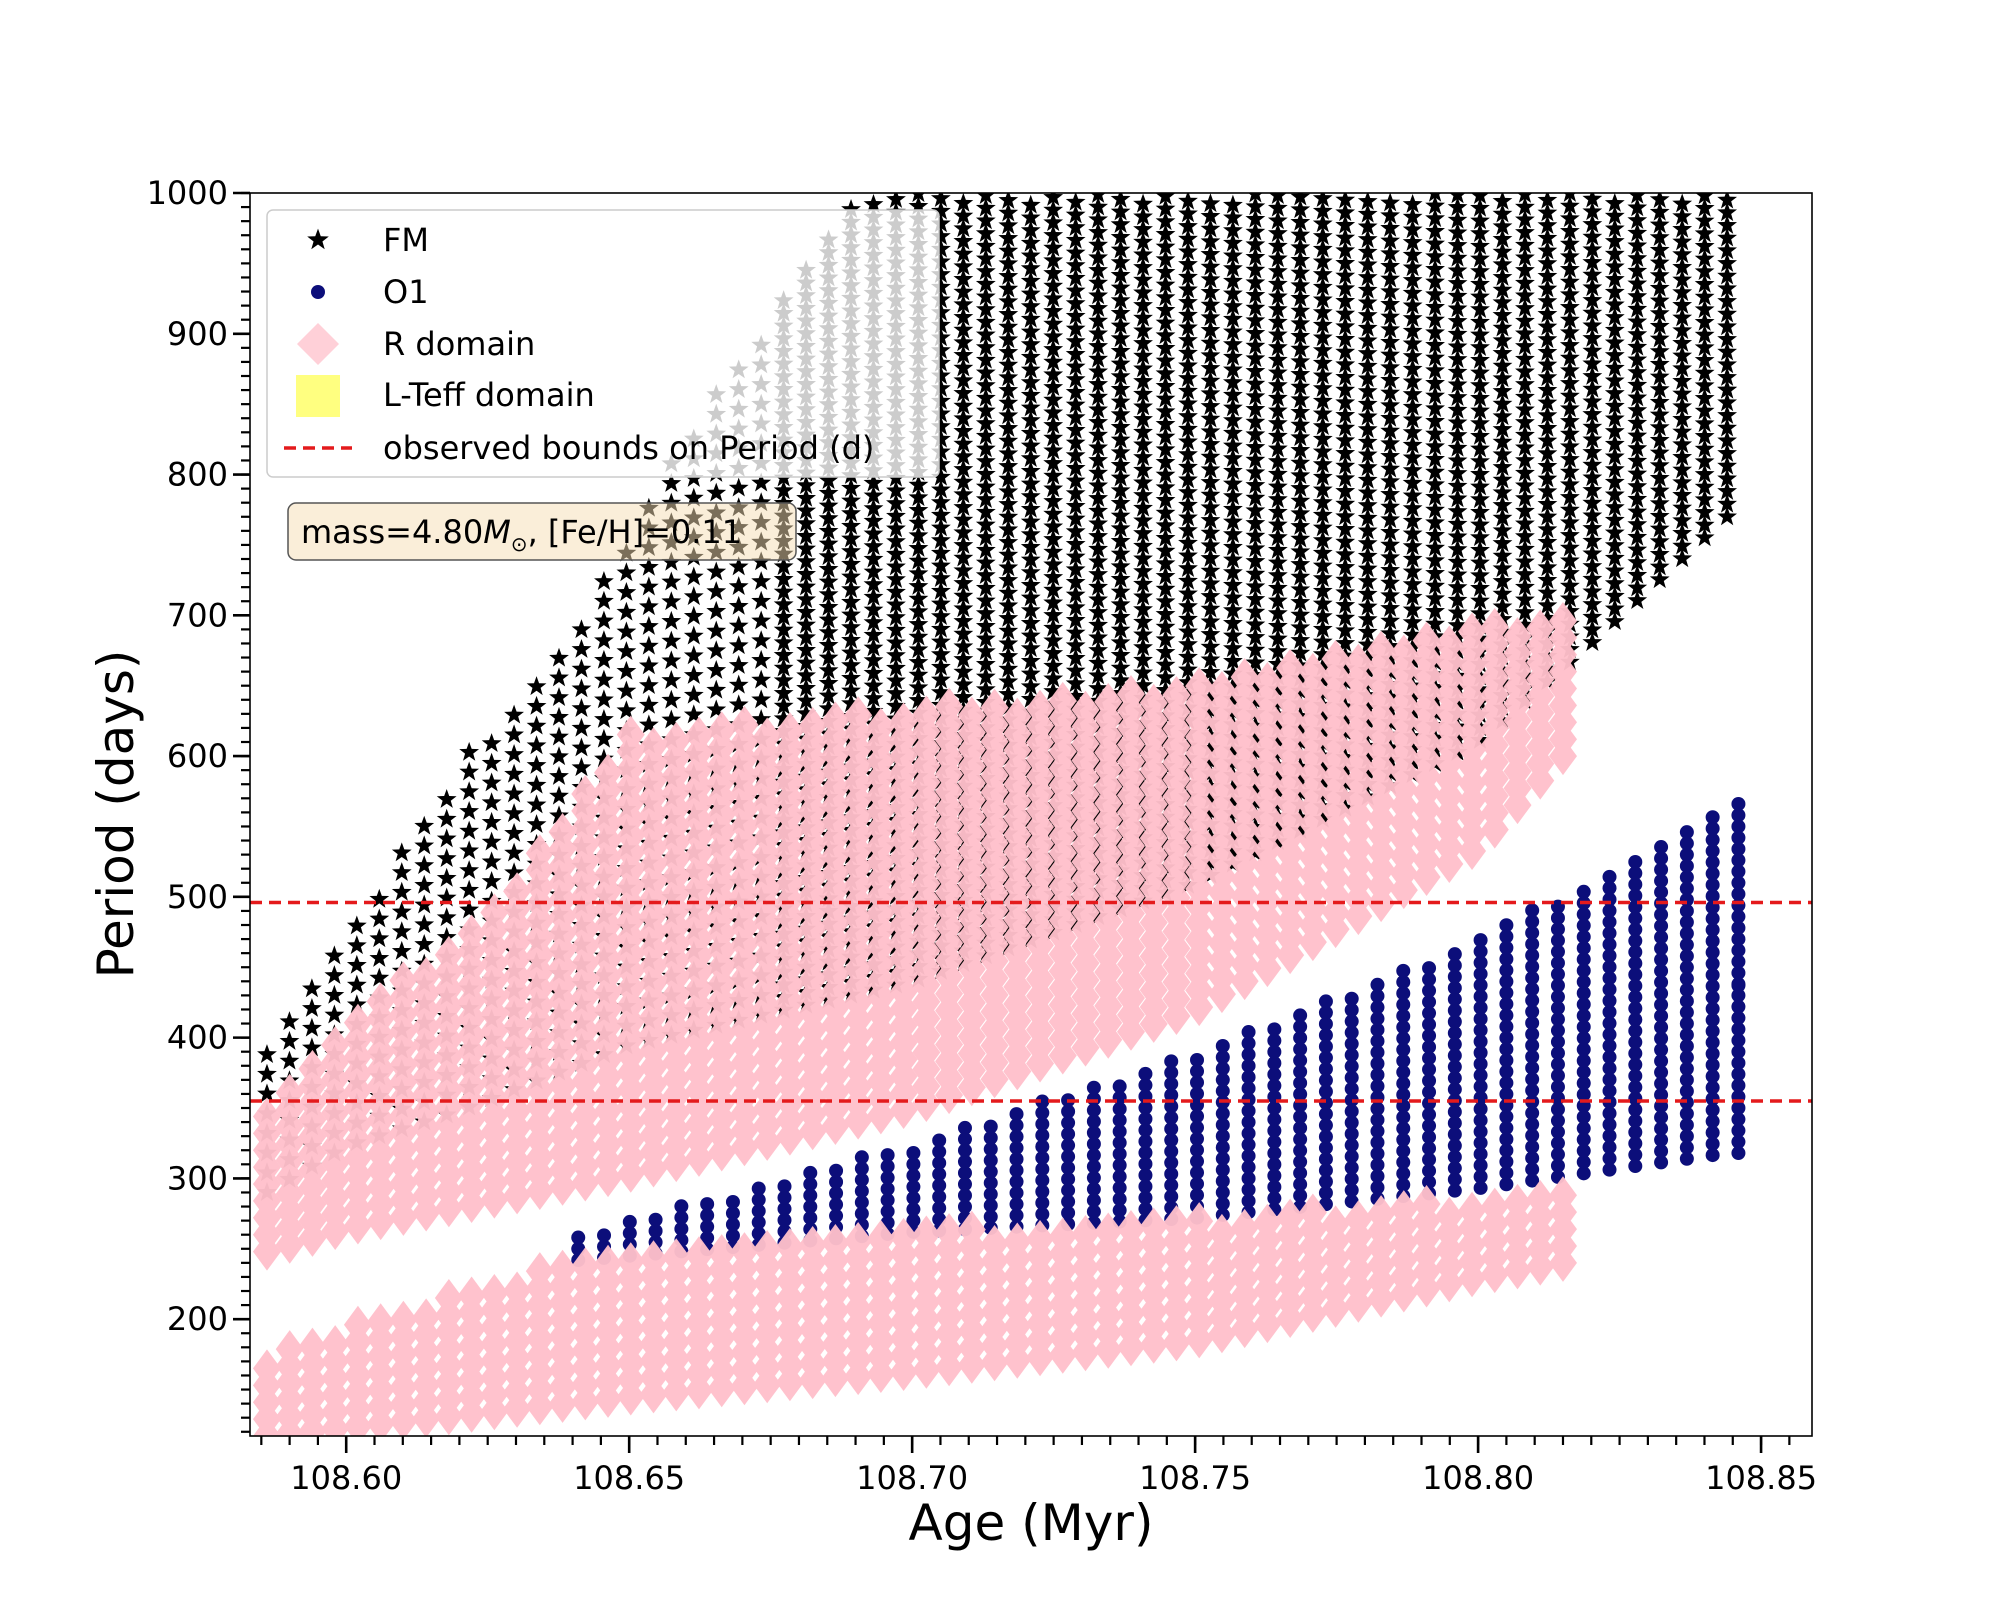  What do you see at coordinates (629, 1478) in the screenshot?
I see `x-tick-label: 108.65` at bounding box center [629, 1478].